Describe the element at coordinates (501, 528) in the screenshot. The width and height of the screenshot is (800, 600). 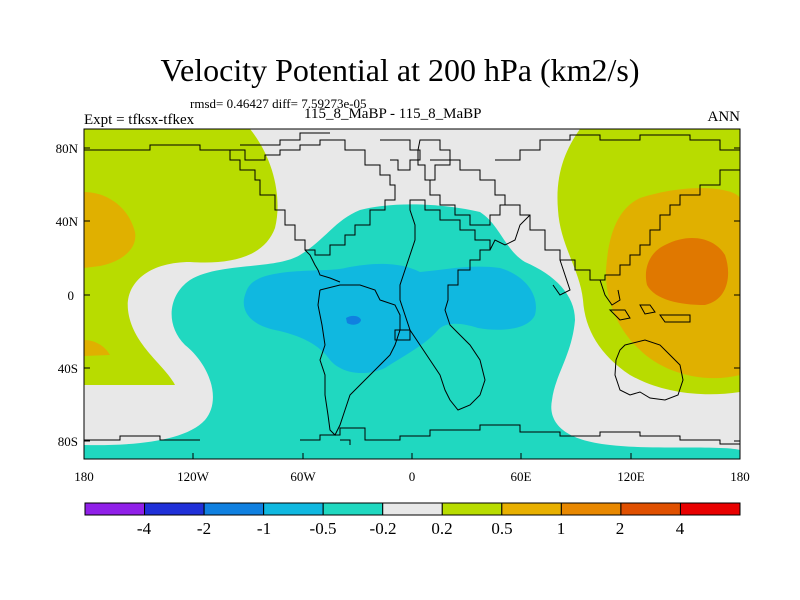
I see `colorbar-label: 0.5` at that location.